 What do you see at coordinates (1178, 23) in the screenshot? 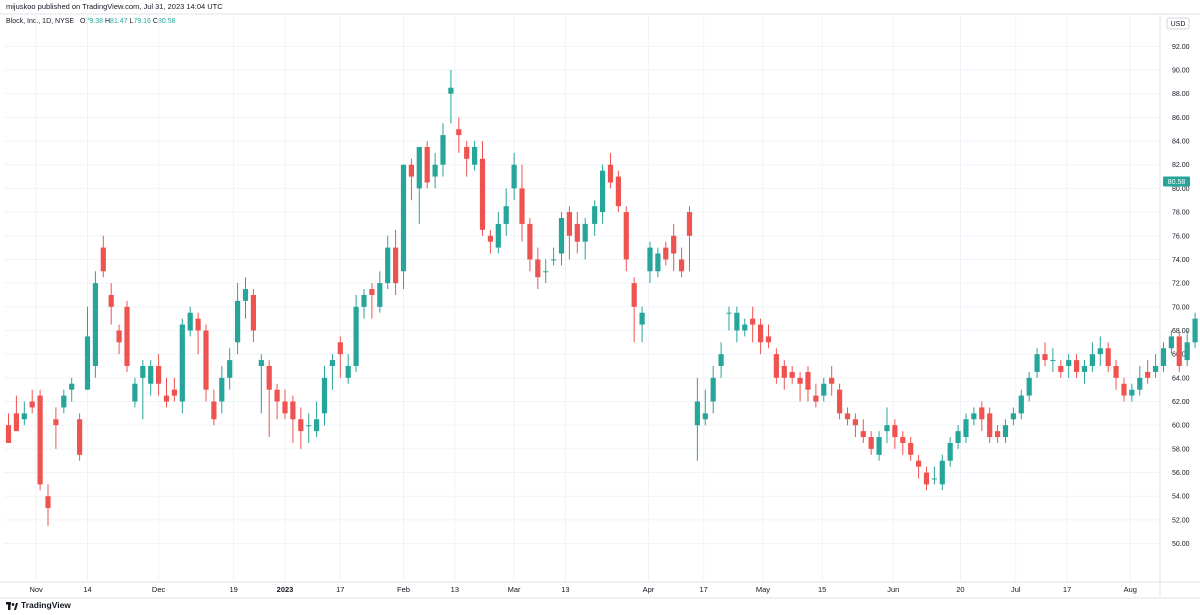
I see `currency-box` at bounding box center [1178, 23].